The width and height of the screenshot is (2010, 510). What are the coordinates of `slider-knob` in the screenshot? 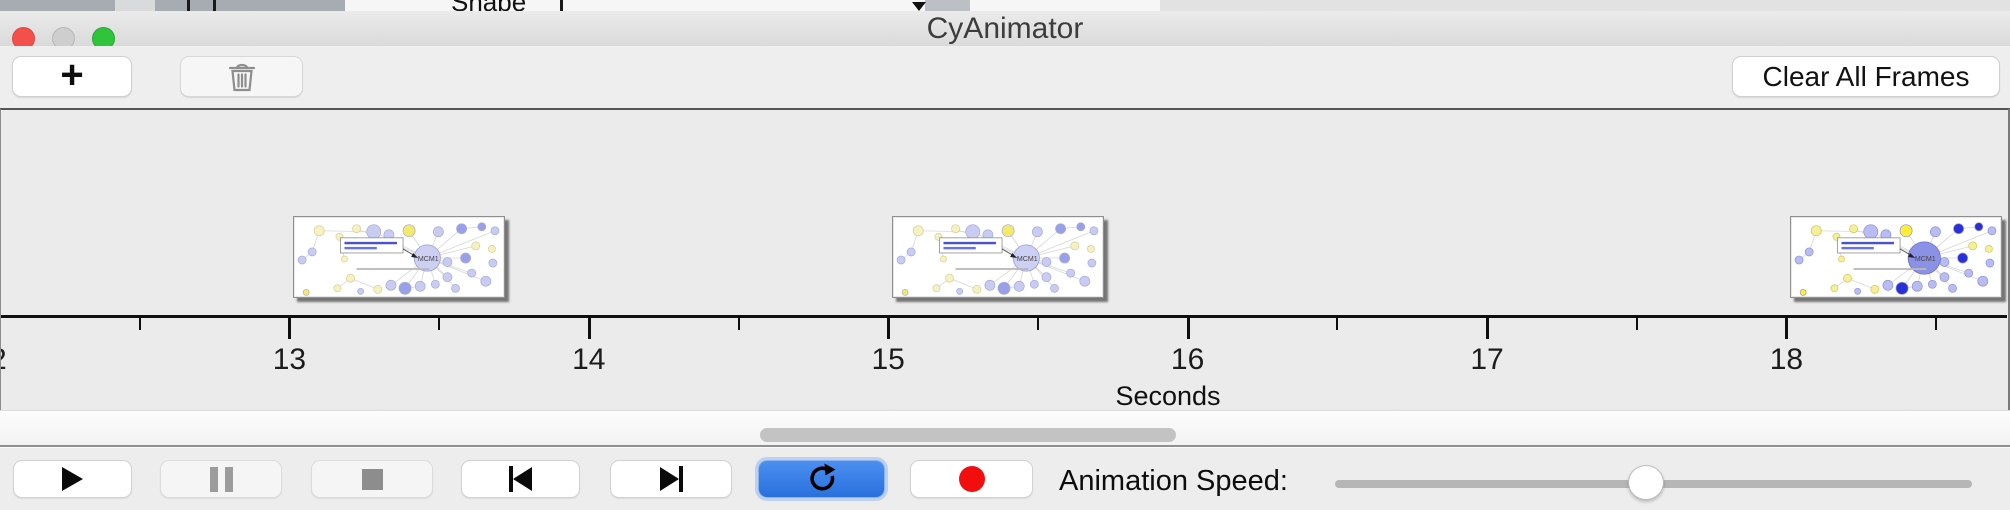 It's located at (1646, 482).